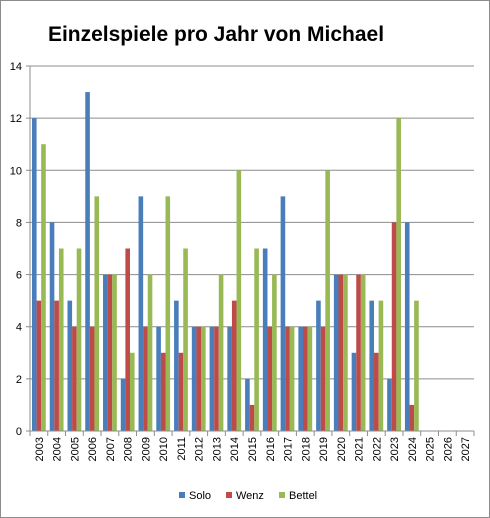 This screenshot has height=518, width=490. Describe the element at coordinates (158, 378) in the screenshot. I see `bar-solo-2010` at that location.